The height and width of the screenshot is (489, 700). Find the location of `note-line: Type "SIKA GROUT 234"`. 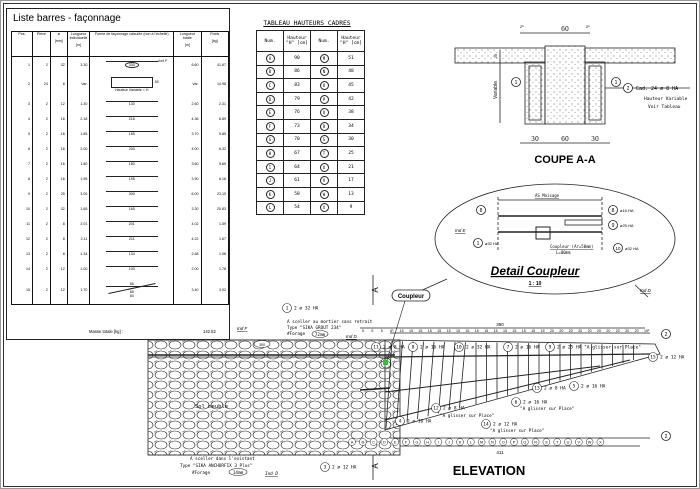

note-line: Type "SIKA GROUT 234" is located at coordinates (314, 328).